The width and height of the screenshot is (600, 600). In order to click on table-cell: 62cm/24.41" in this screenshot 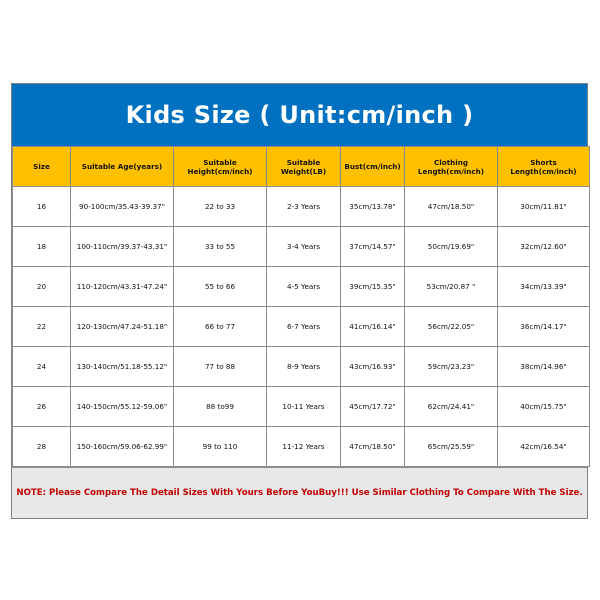, I will do `click(451, 406)`.